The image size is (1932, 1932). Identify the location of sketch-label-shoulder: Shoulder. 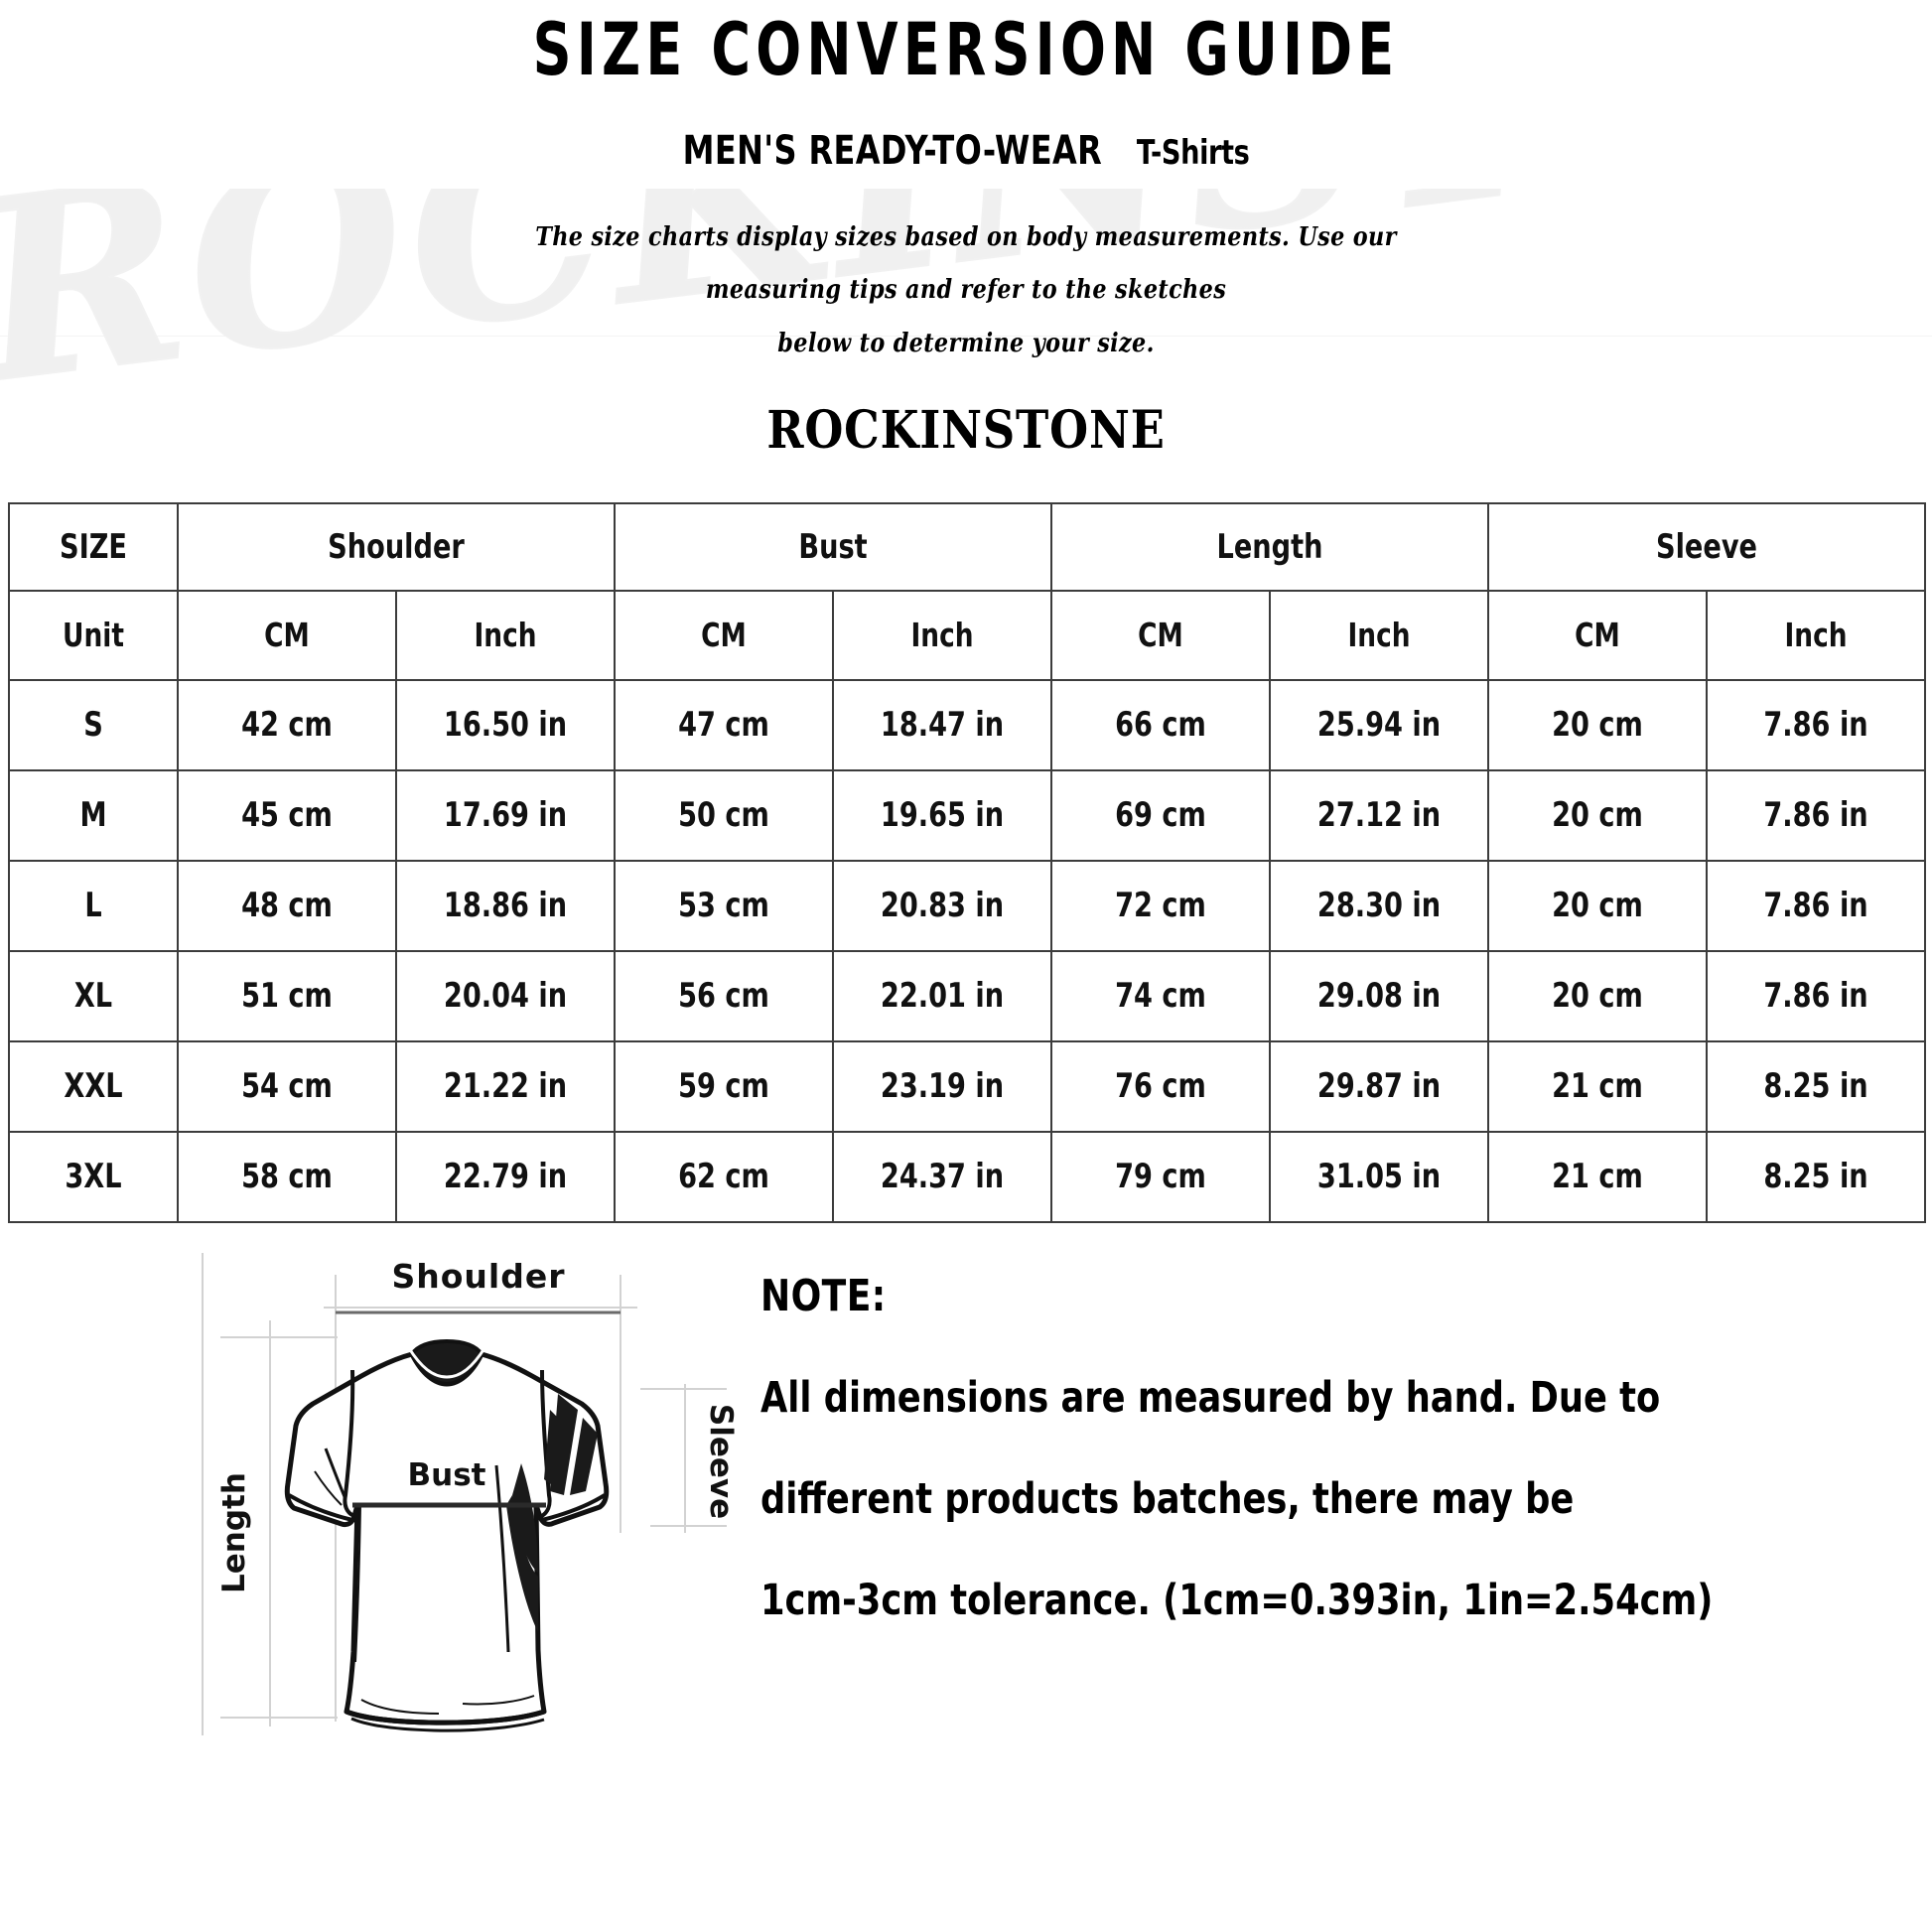
(478, 1276).